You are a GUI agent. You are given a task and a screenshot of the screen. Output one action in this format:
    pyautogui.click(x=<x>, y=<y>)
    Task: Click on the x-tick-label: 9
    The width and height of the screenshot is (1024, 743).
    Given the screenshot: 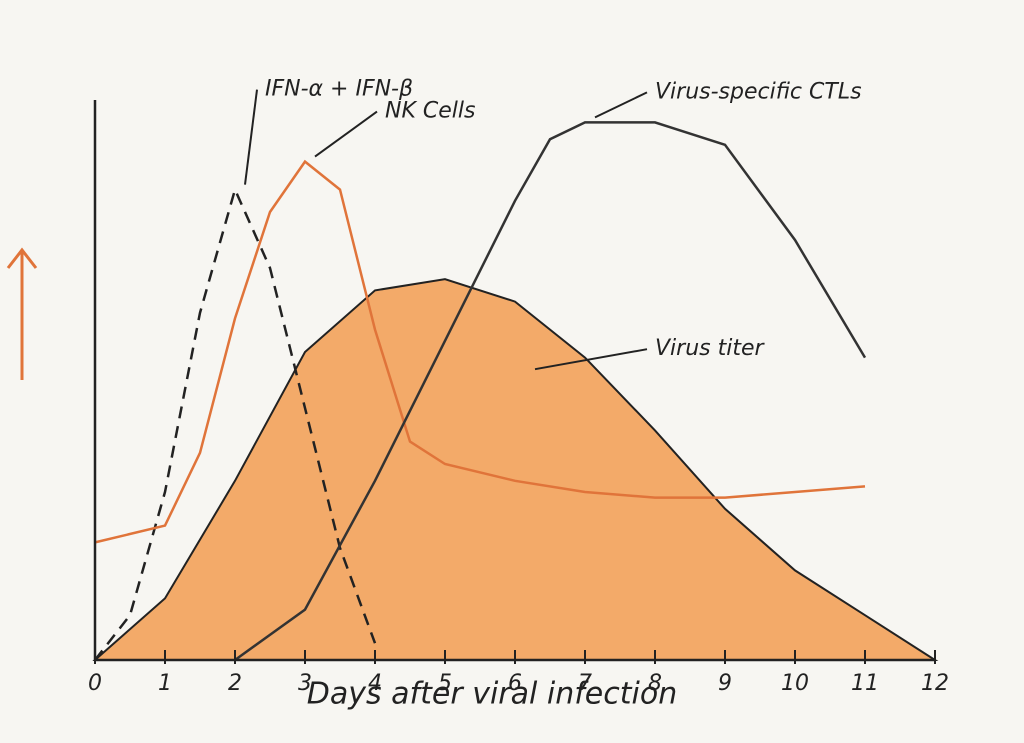 What is the action you would take?
    pyautogui.click(x=725, y=683)
    